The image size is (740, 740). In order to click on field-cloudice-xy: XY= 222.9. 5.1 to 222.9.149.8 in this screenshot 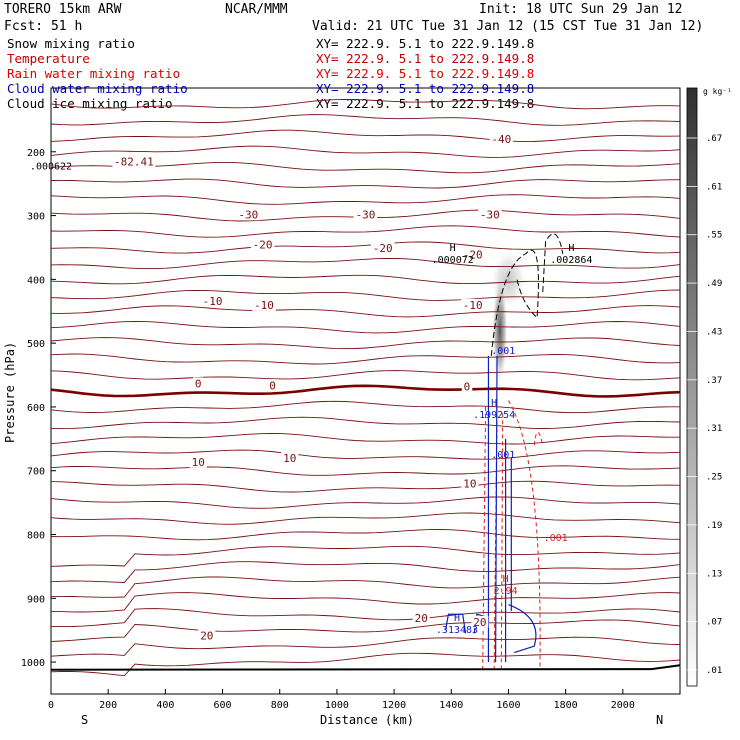, I will do `click(425, 103)`.